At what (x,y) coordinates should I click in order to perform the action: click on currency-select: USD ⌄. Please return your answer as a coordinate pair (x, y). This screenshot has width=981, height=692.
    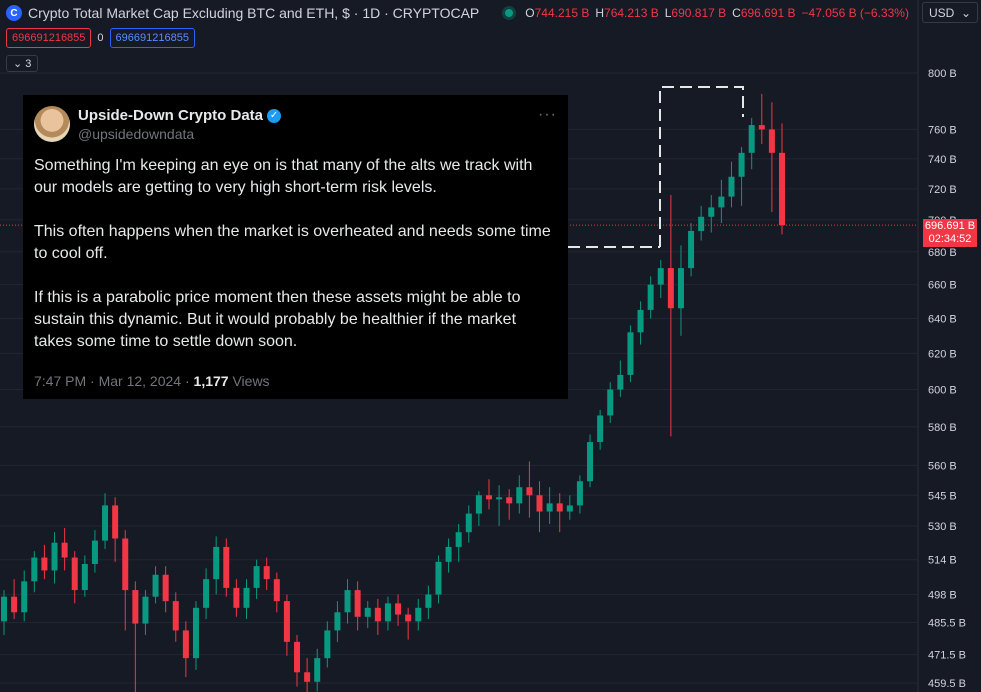
    Looking at the image, I should click on (950, 12).